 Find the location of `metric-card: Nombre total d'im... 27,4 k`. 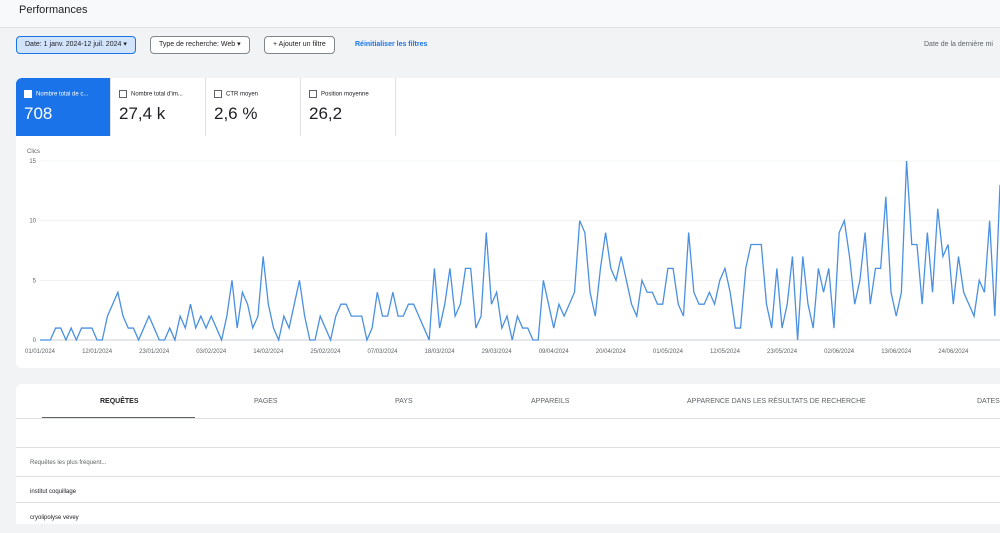

metric-card: Nombre total d'im... 27,4 k is located at coordinates (158, 107).